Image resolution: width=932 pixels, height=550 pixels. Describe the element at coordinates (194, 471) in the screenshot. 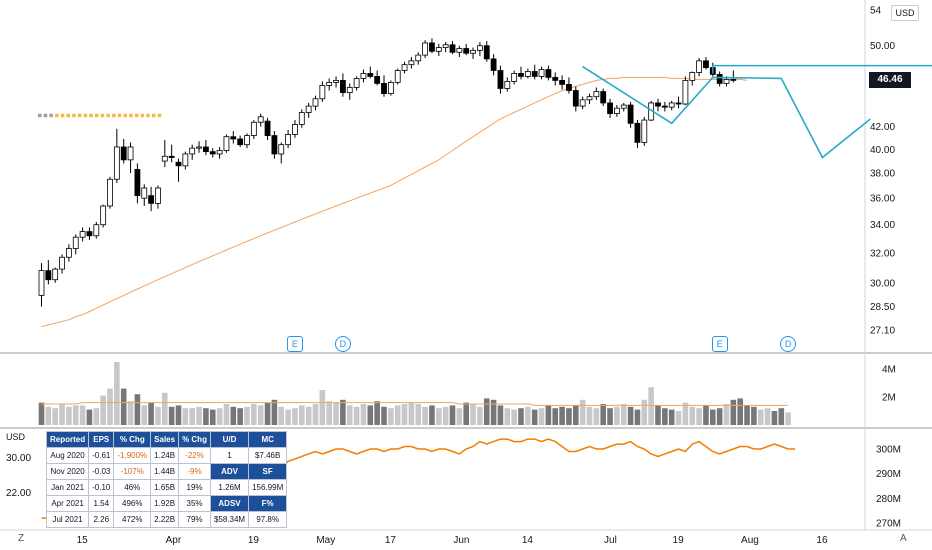

I see `cell-sales-chg: -9%` at that location.